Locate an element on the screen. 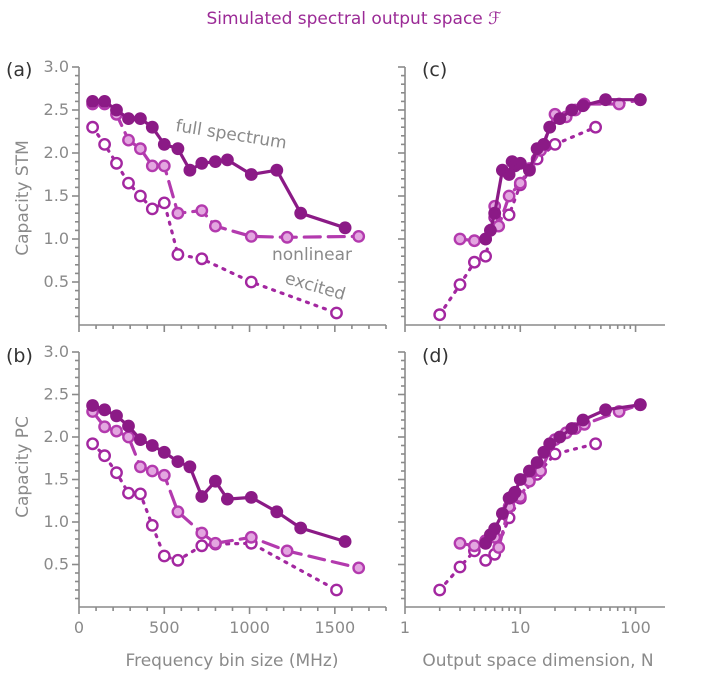 This screenshot has width=709, height=678. panel-label-a: (a) is located at coordinates (19, 70).